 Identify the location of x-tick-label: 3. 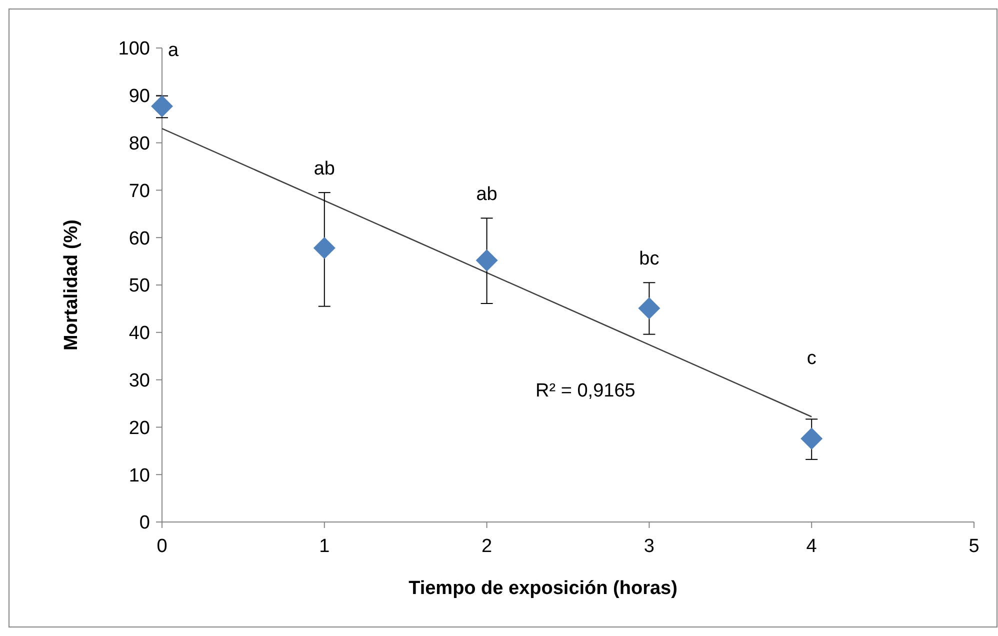
(649, 546).